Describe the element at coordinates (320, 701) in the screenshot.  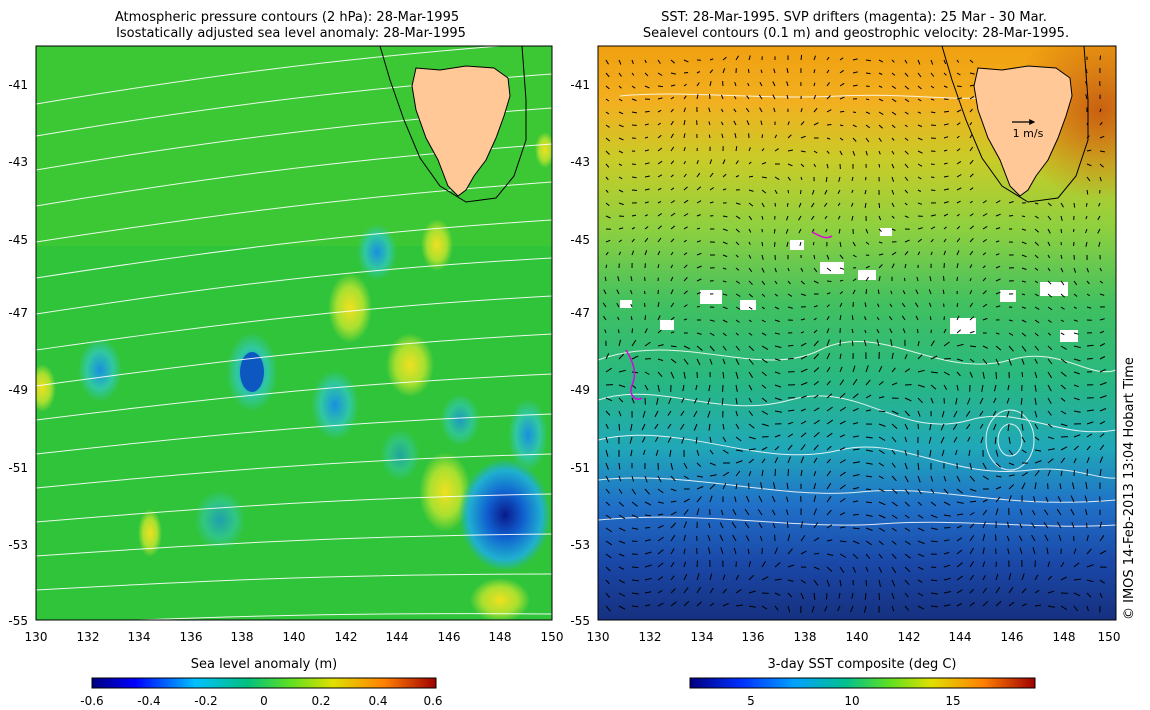
I see `sla-cbar-tick: 0.2` at that location.